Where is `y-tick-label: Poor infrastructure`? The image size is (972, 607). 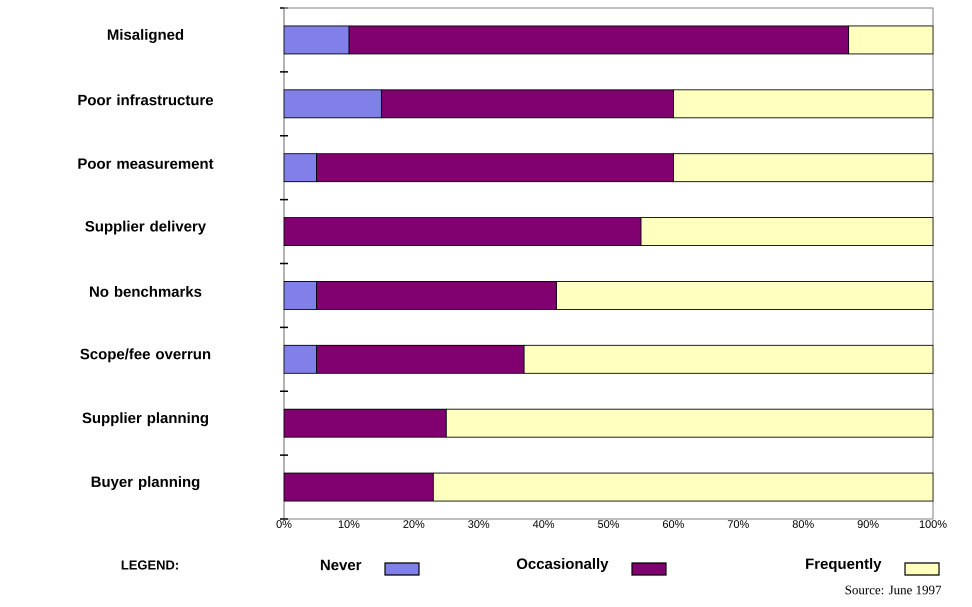
y-tick-label: Poor infrastructure is located at coordinates (146, 100).